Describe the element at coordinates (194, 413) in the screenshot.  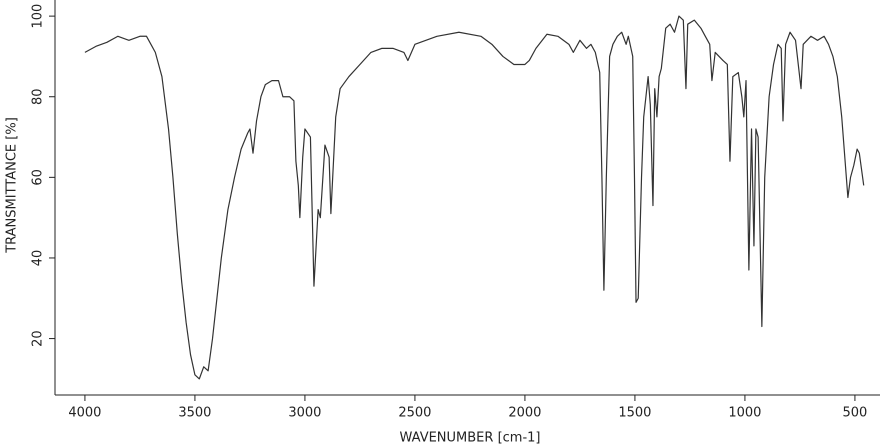
I see `x-tick-label: 3500` at that location.